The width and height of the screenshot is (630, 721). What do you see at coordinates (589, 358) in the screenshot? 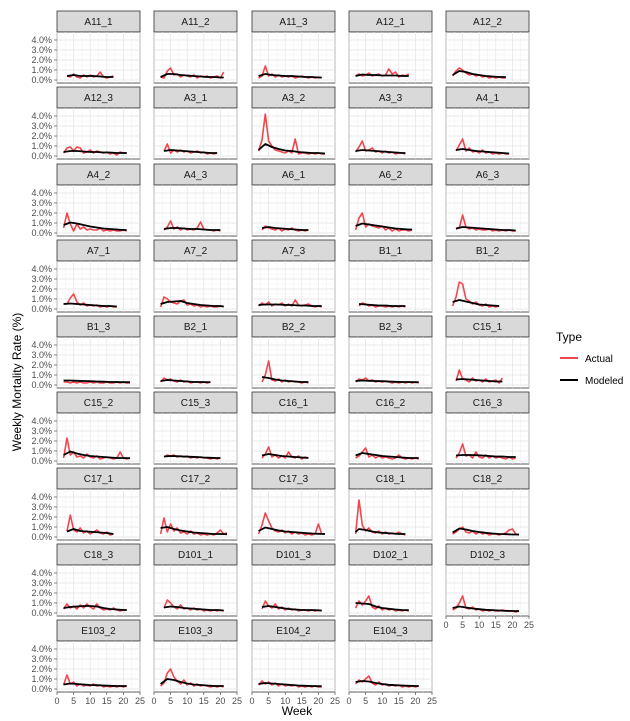
I see `legend: Type Actual Modeled` at bounding box center [589, 358].